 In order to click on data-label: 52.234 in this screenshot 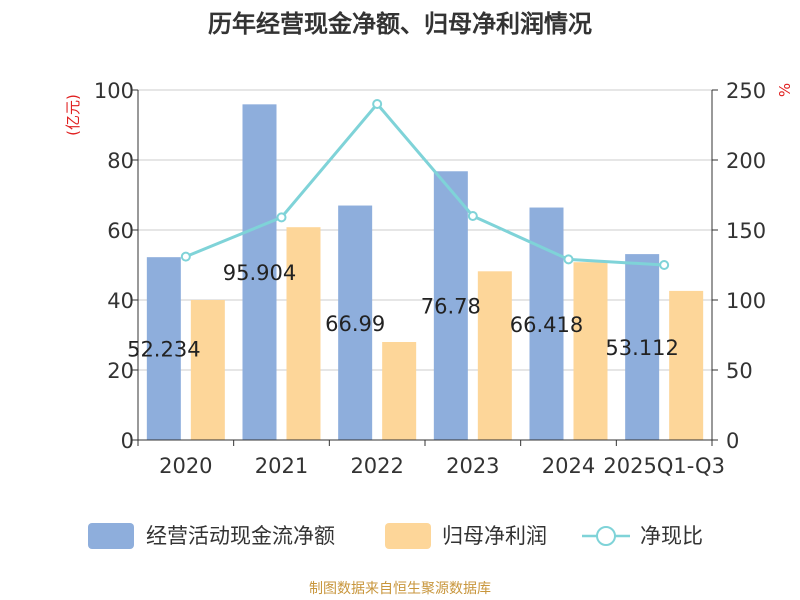, I will do `click(163, 350)`.